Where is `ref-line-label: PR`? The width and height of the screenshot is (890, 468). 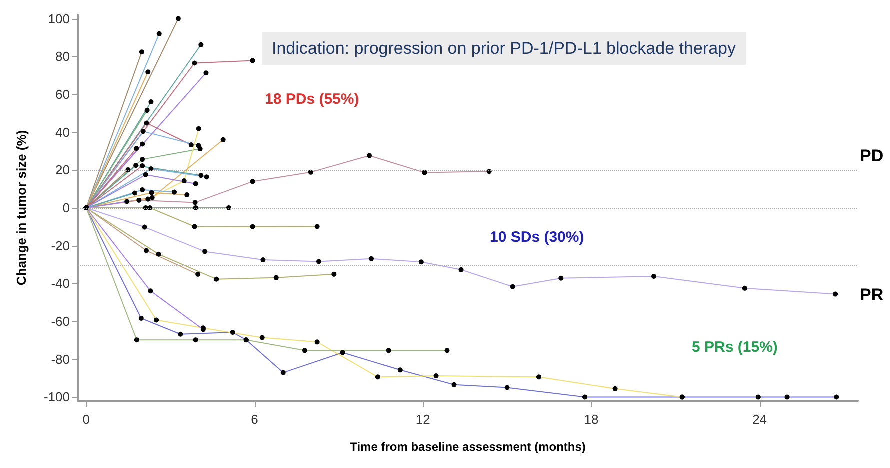 ref-line-label: PR is located at coordinates (872, 294).